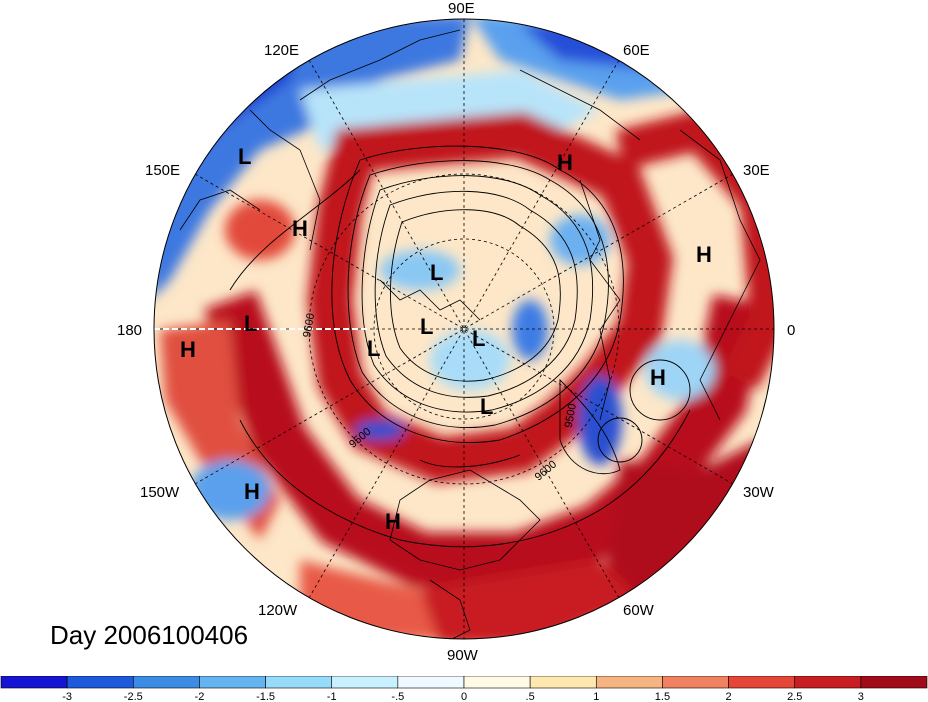 The image size is (928, 702). I want to click on colorbar-tick-label: -1, so click(332, 696).